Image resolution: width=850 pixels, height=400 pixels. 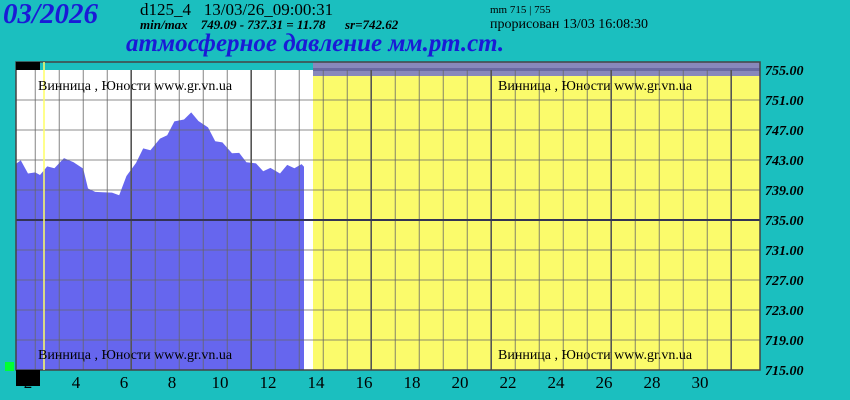 I want to click on x-tick-label: 26, so click(x=604, y=382).